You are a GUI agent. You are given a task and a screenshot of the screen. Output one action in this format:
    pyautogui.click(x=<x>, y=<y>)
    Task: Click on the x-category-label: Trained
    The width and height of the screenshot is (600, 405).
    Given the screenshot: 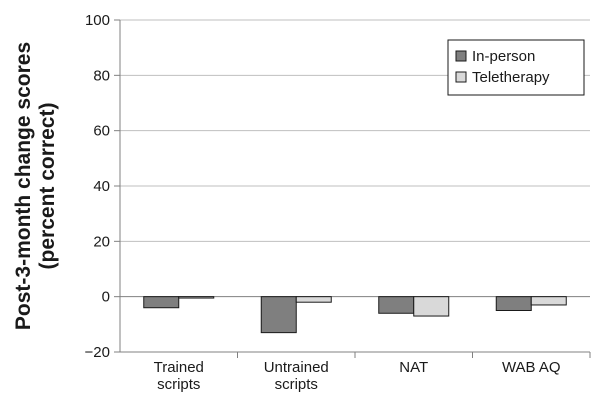 What is the action you would take?
    pyautogui.click(x=179, y=367)
    